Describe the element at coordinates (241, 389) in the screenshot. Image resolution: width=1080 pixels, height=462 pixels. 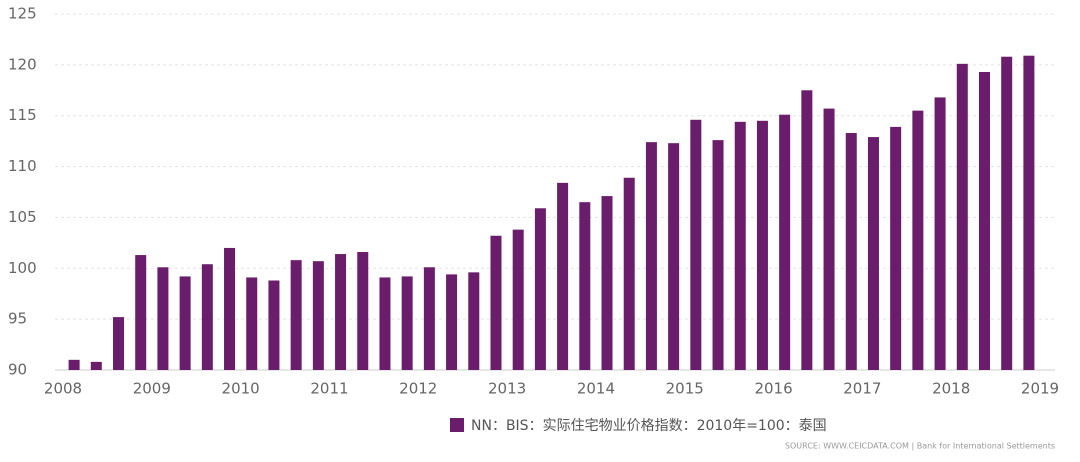
I see `x-tick-label: 2010` at that location.